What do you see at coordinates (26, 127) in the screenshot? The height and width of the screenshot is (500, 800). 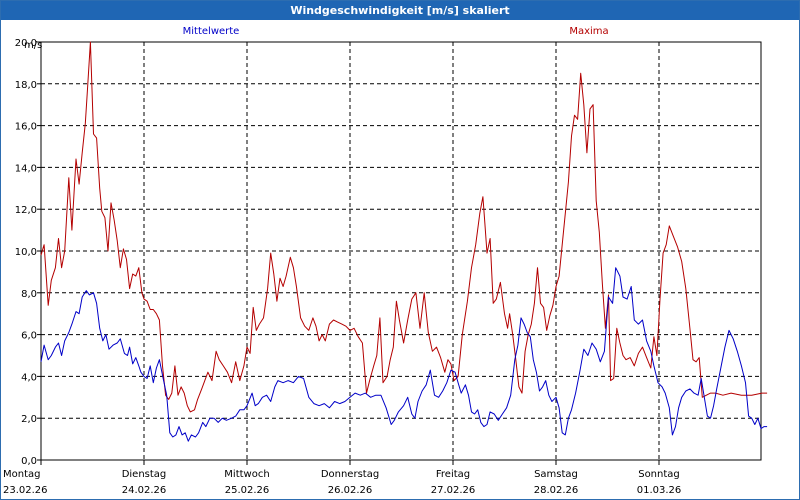 I see `y-tick-label: 16,0` at bounding box center [26, 127].